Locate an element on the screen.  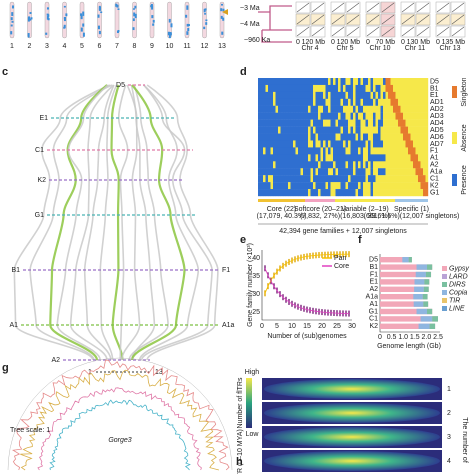
label: (16,803, 39.6%) is located at coordinates (365, 216).